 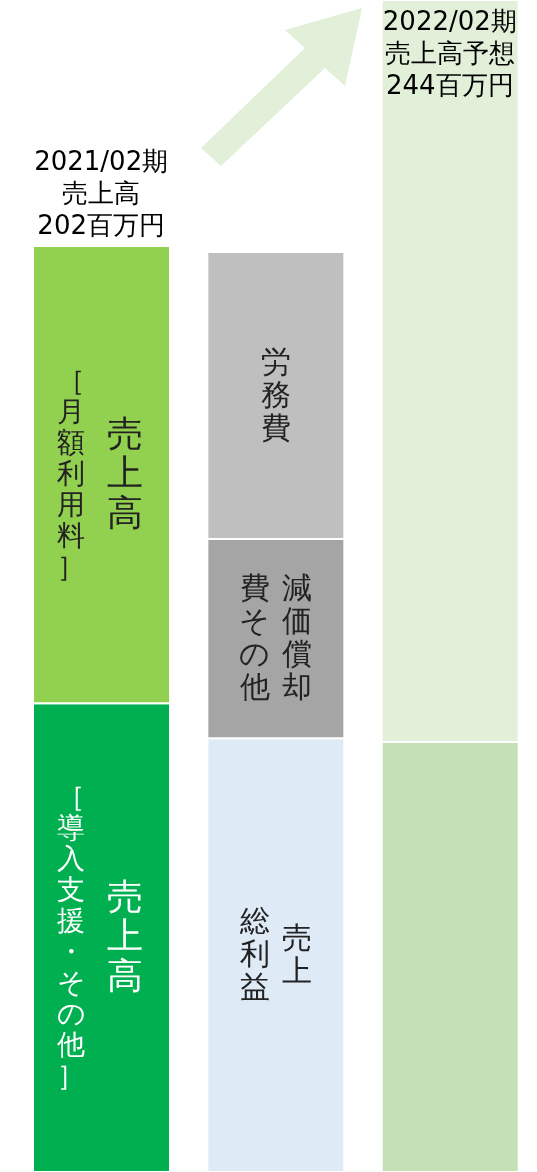 I want to click on total-label: 2022/02期売上高予想244百万円, so click(x=449, y=53).